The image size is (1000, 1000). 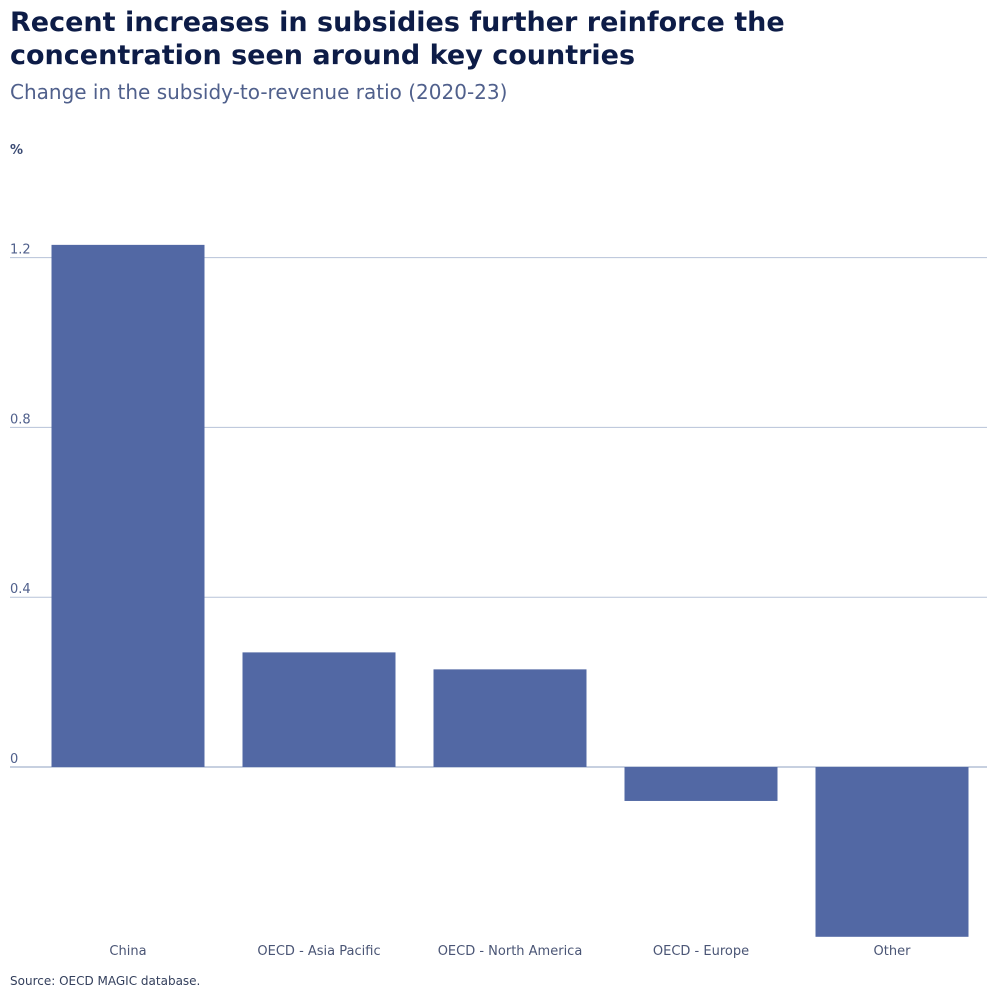 I want to click on y-tick-label: 0.8, so click(x=20, y=419).